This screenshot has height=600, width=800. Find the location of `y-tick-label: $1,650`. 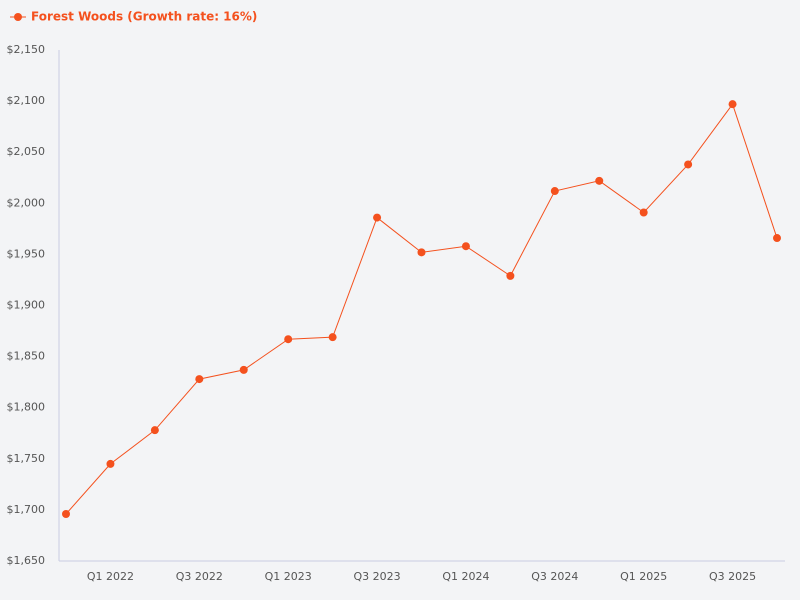

y-tick-label: $1,650 is located at coordinates (26, 560).